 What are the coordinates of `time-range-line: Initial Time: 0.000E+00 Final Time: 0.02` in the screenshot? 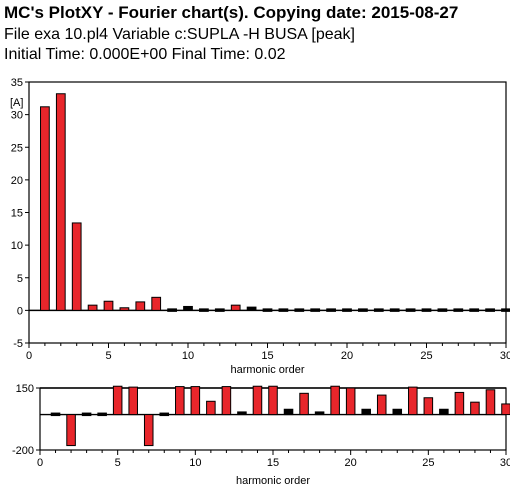 It's located at (145, 54).